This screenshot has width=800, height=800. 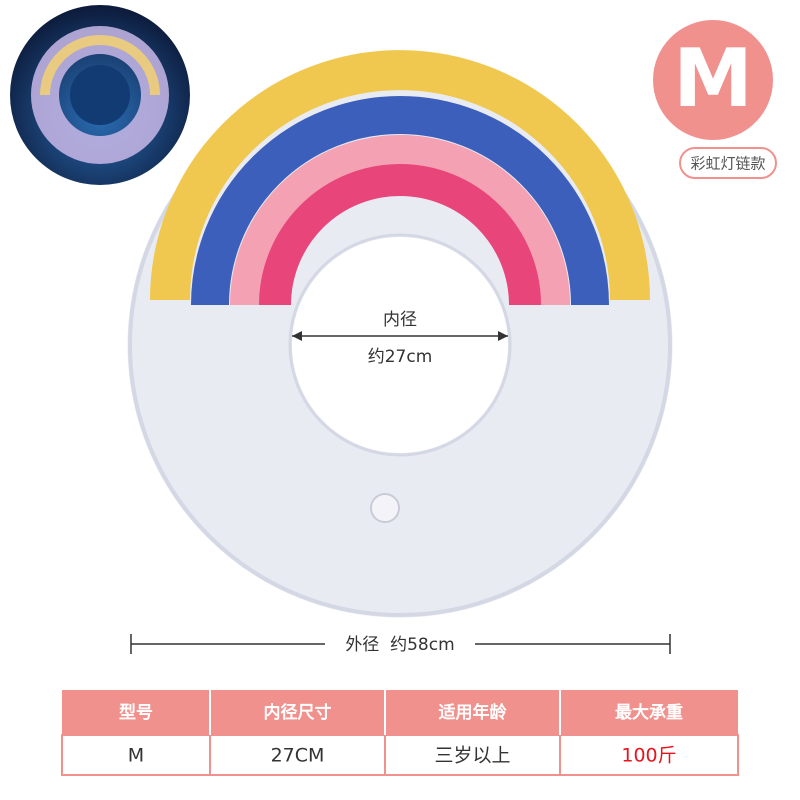 I want to click on badge-text: M, so click(x=713, y=78).